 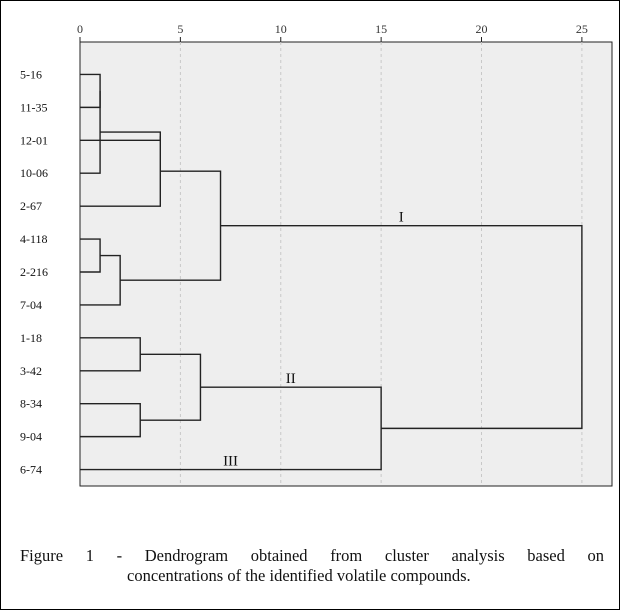 I want to click on leaf-label: 12-01, so click(x=34, y=140).